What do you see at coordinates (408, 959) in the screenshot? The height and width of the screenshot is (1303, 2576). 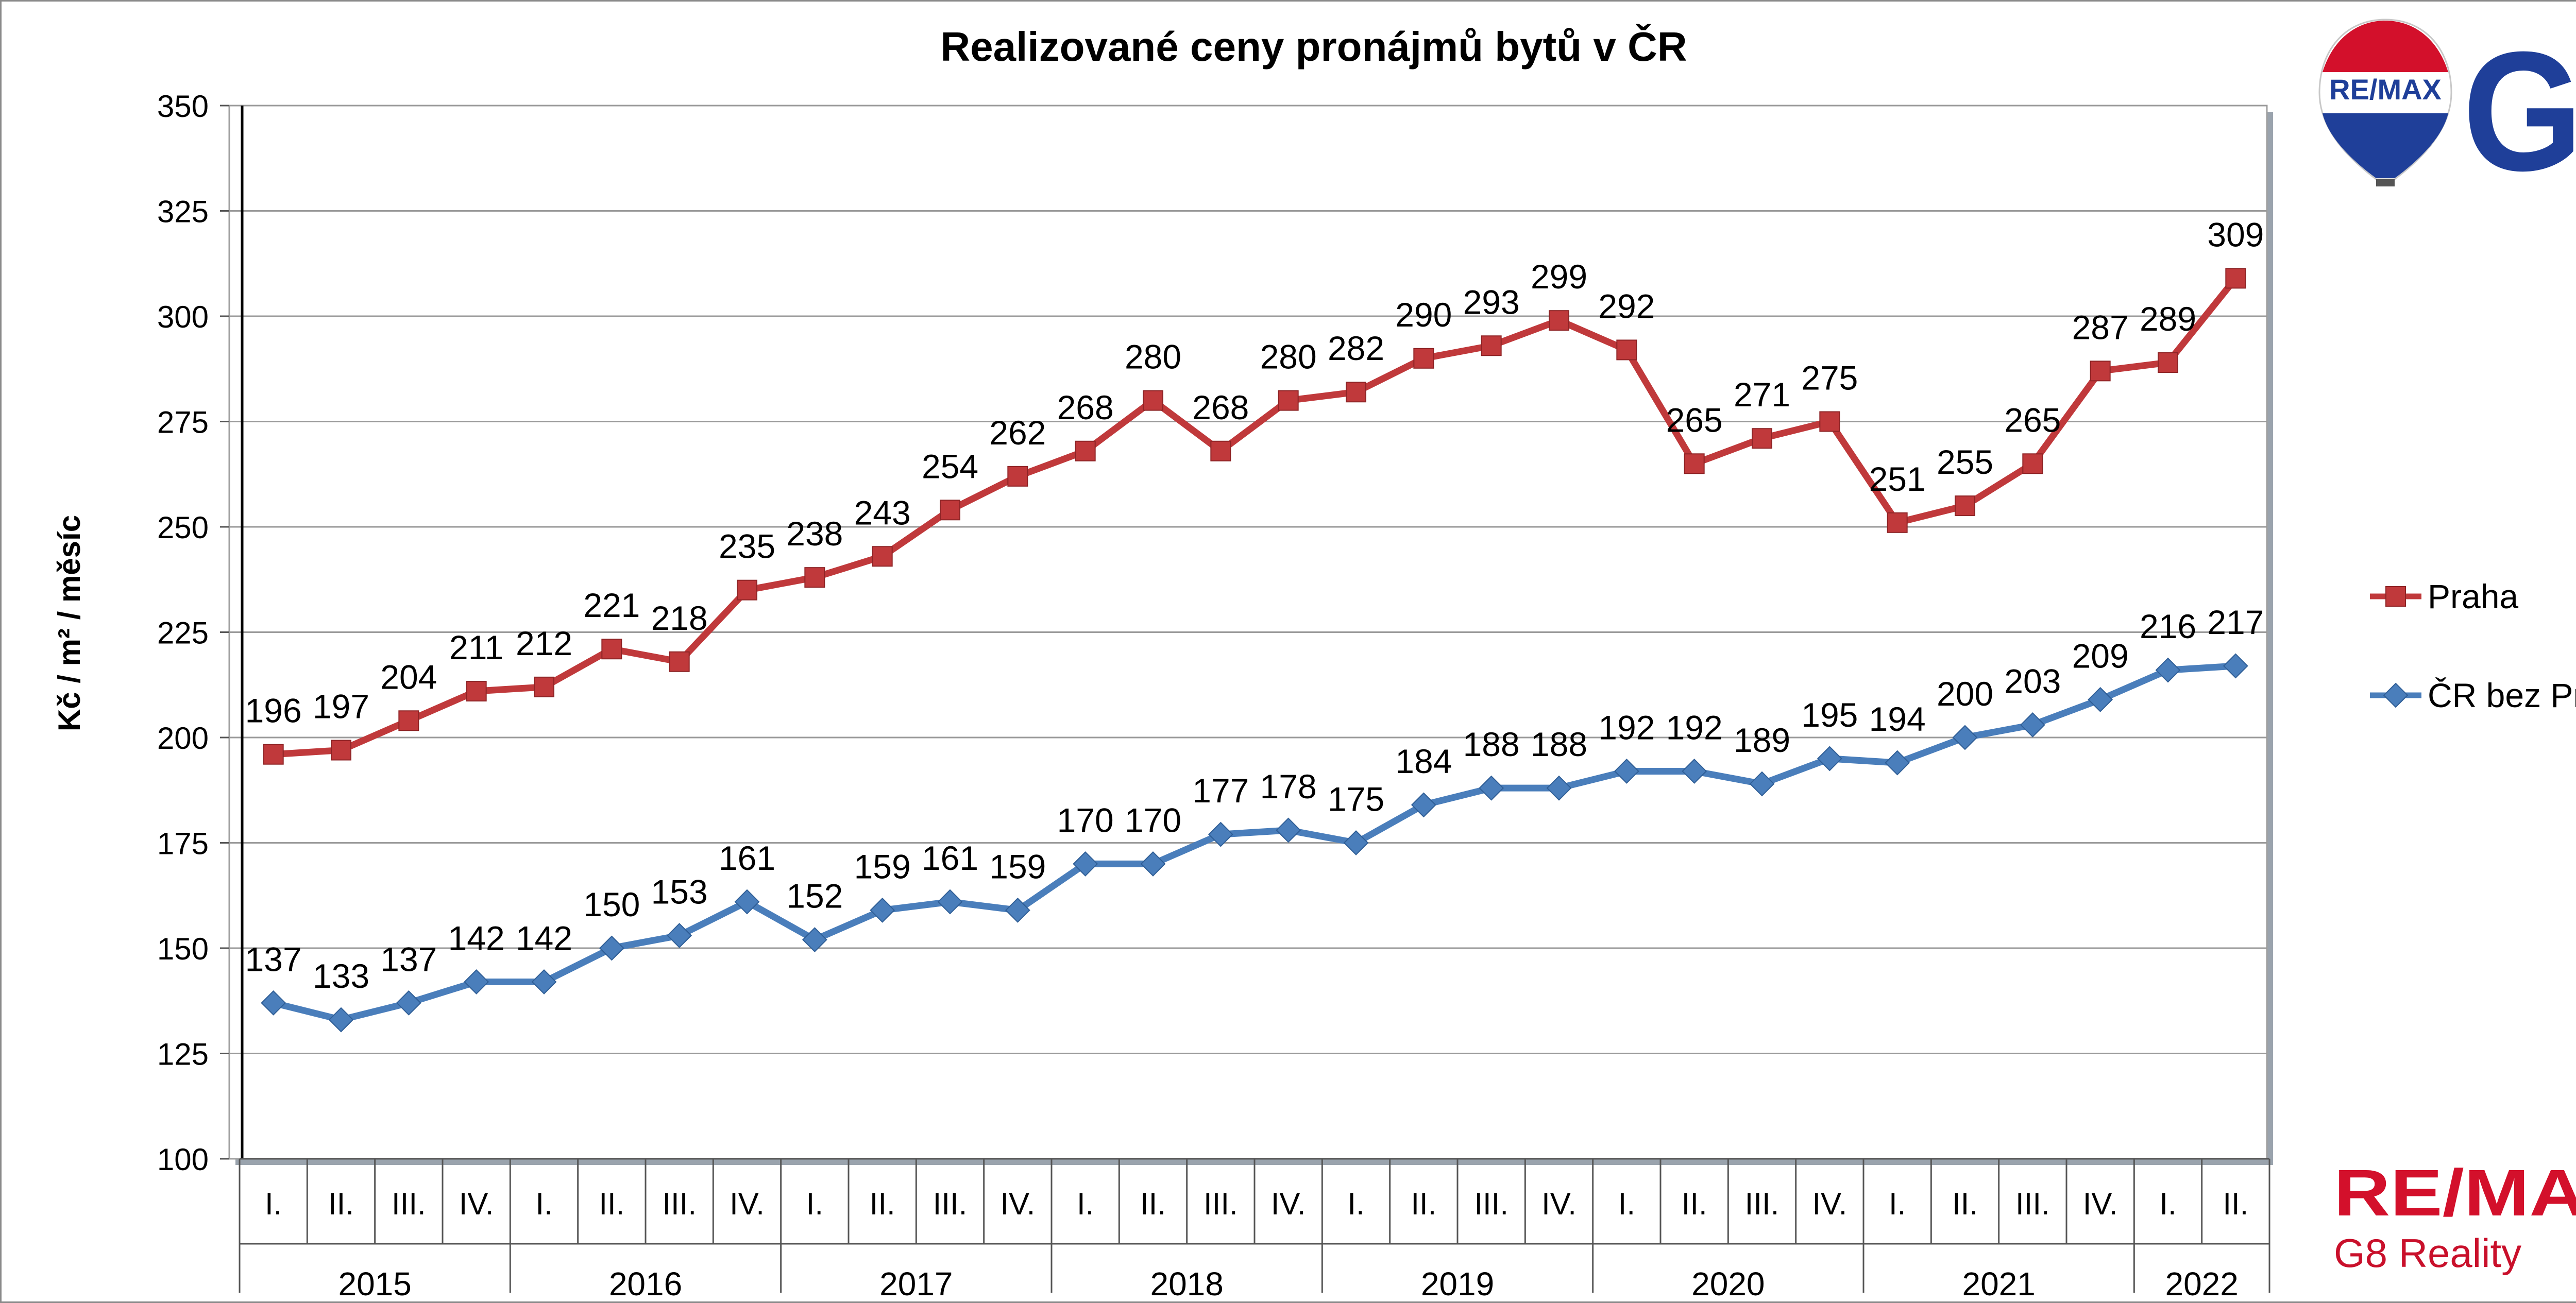 I see `data-label-cr-bez-prahy: 137` at bounding box center [408, 959].